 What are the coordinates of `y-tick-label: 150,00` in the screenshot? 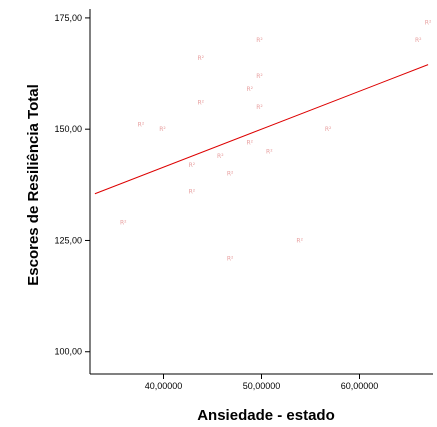 It's located at (68, 129).